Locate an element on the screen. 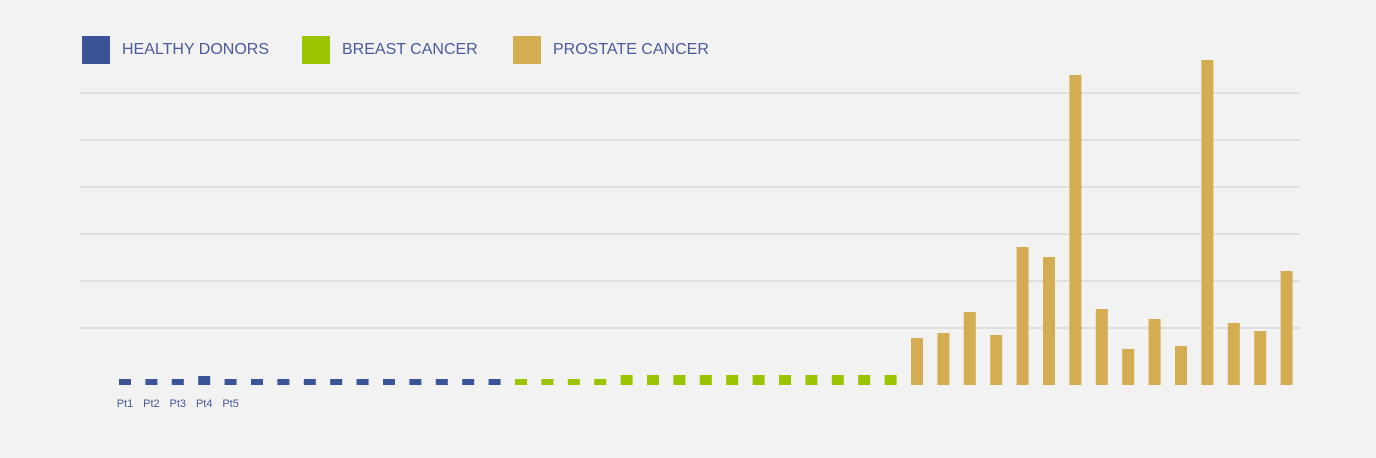  legend-label: BREAST CANCER is located at coordinates (410, 49).